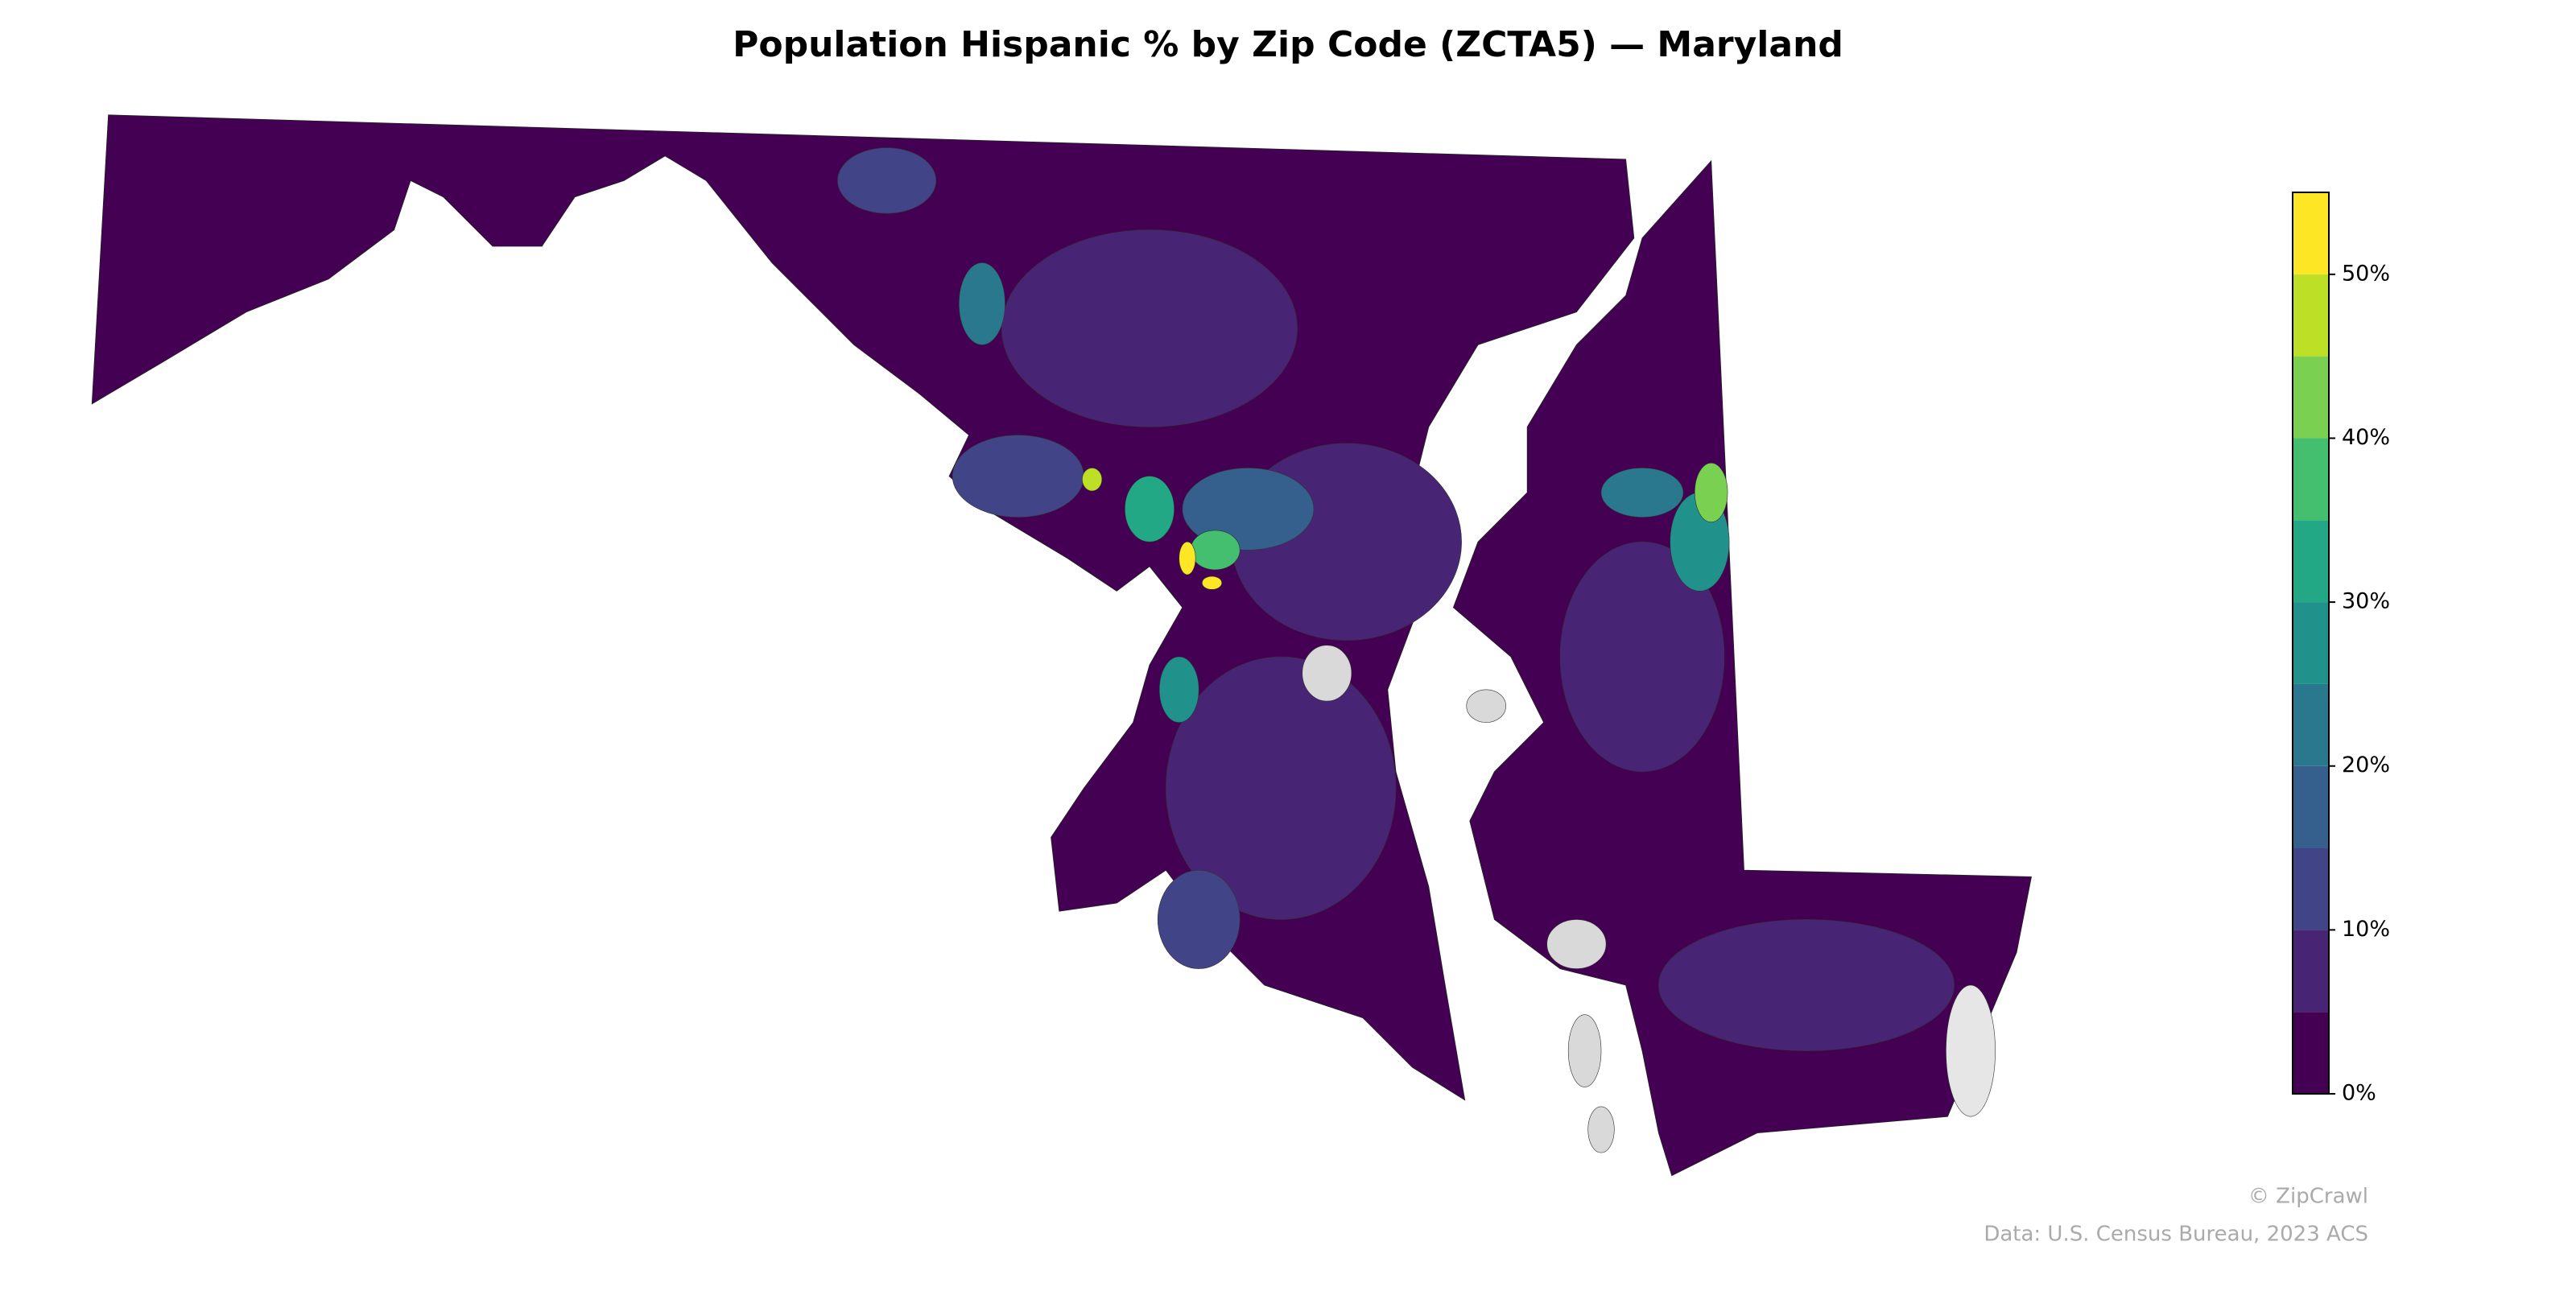 The height and width of the screenshot is (1291, 2576). What do you see at coordinates (2359, 1093) in the screenshot?
I see `colorbar-tick-label: 0%` at bounding box center [2359, 1093].